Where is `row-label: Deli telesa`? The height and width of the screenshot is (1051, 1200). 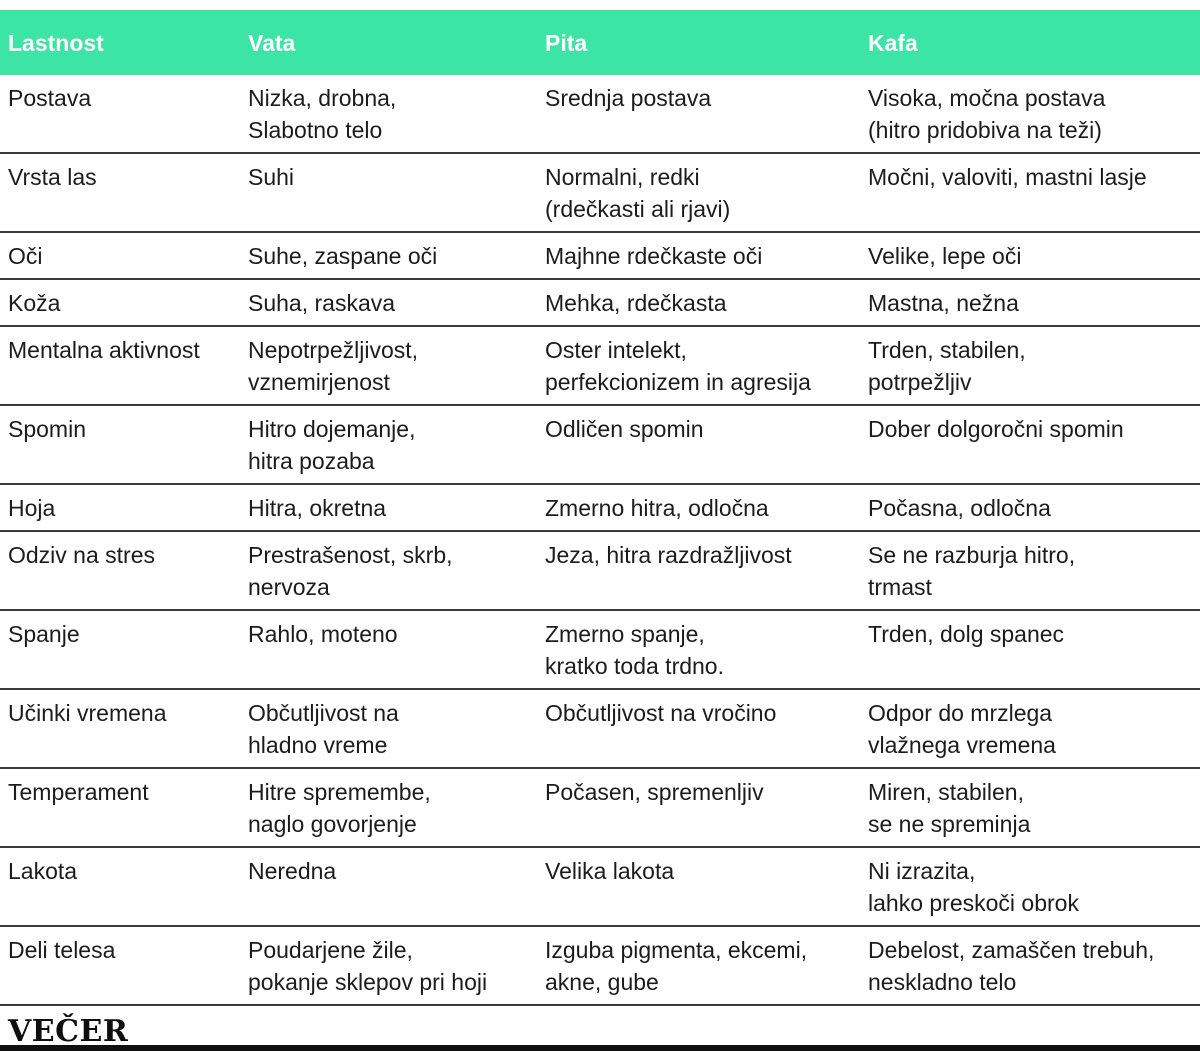 row-label: Deli telesa is located at coordinates (120, 966).